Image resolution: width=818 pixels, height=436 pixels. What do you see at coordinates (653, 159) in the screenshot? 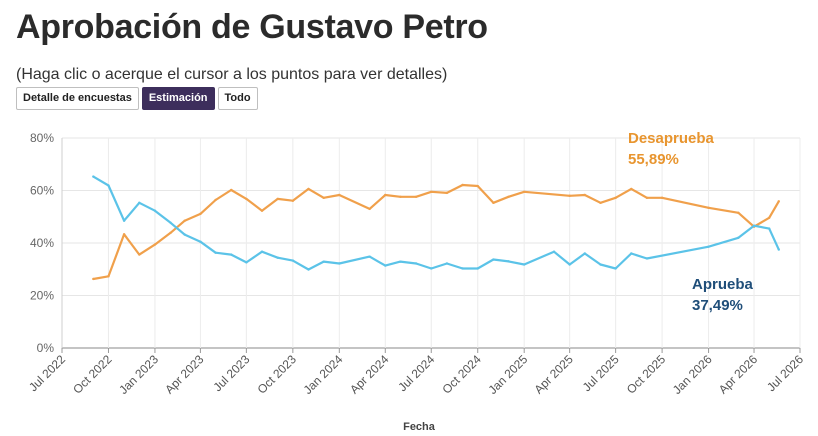
I see `series-value-desaprueba: 55,89%` at bounding box center [653, 159].